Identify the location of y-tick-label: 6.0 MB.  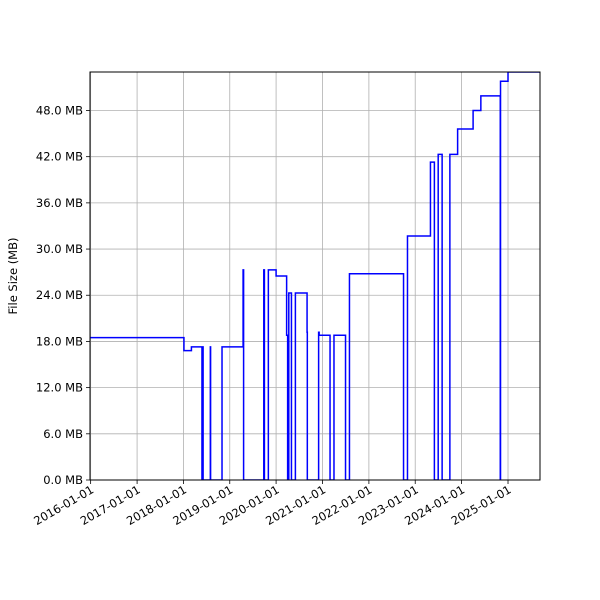
(63, 434).